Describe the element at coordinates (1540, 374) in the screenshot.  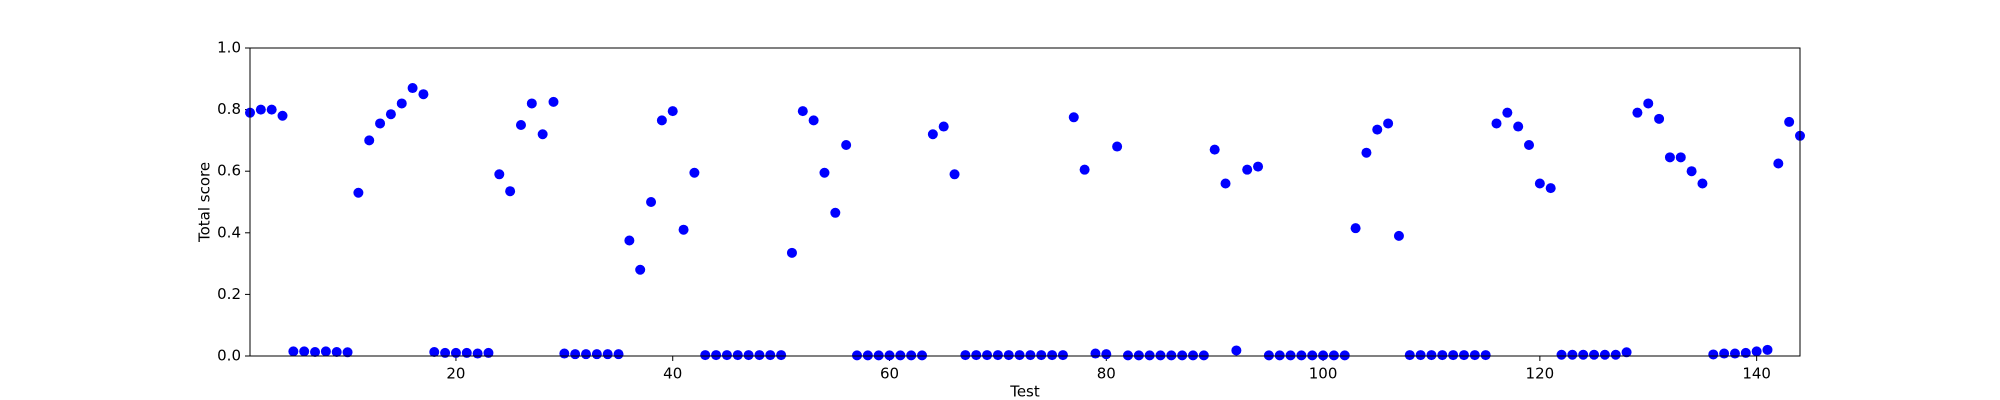
I see `x-tick-label: 120` at that location.